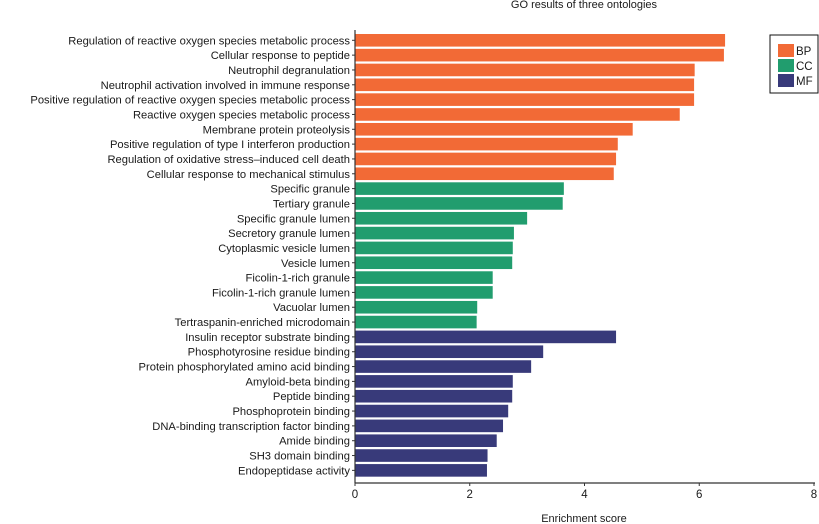 This screenshot has height=524, width=819. Describe the element at coordinates (804, 82) in the screenshot. I see `legend-label-mf: MF` at that location.